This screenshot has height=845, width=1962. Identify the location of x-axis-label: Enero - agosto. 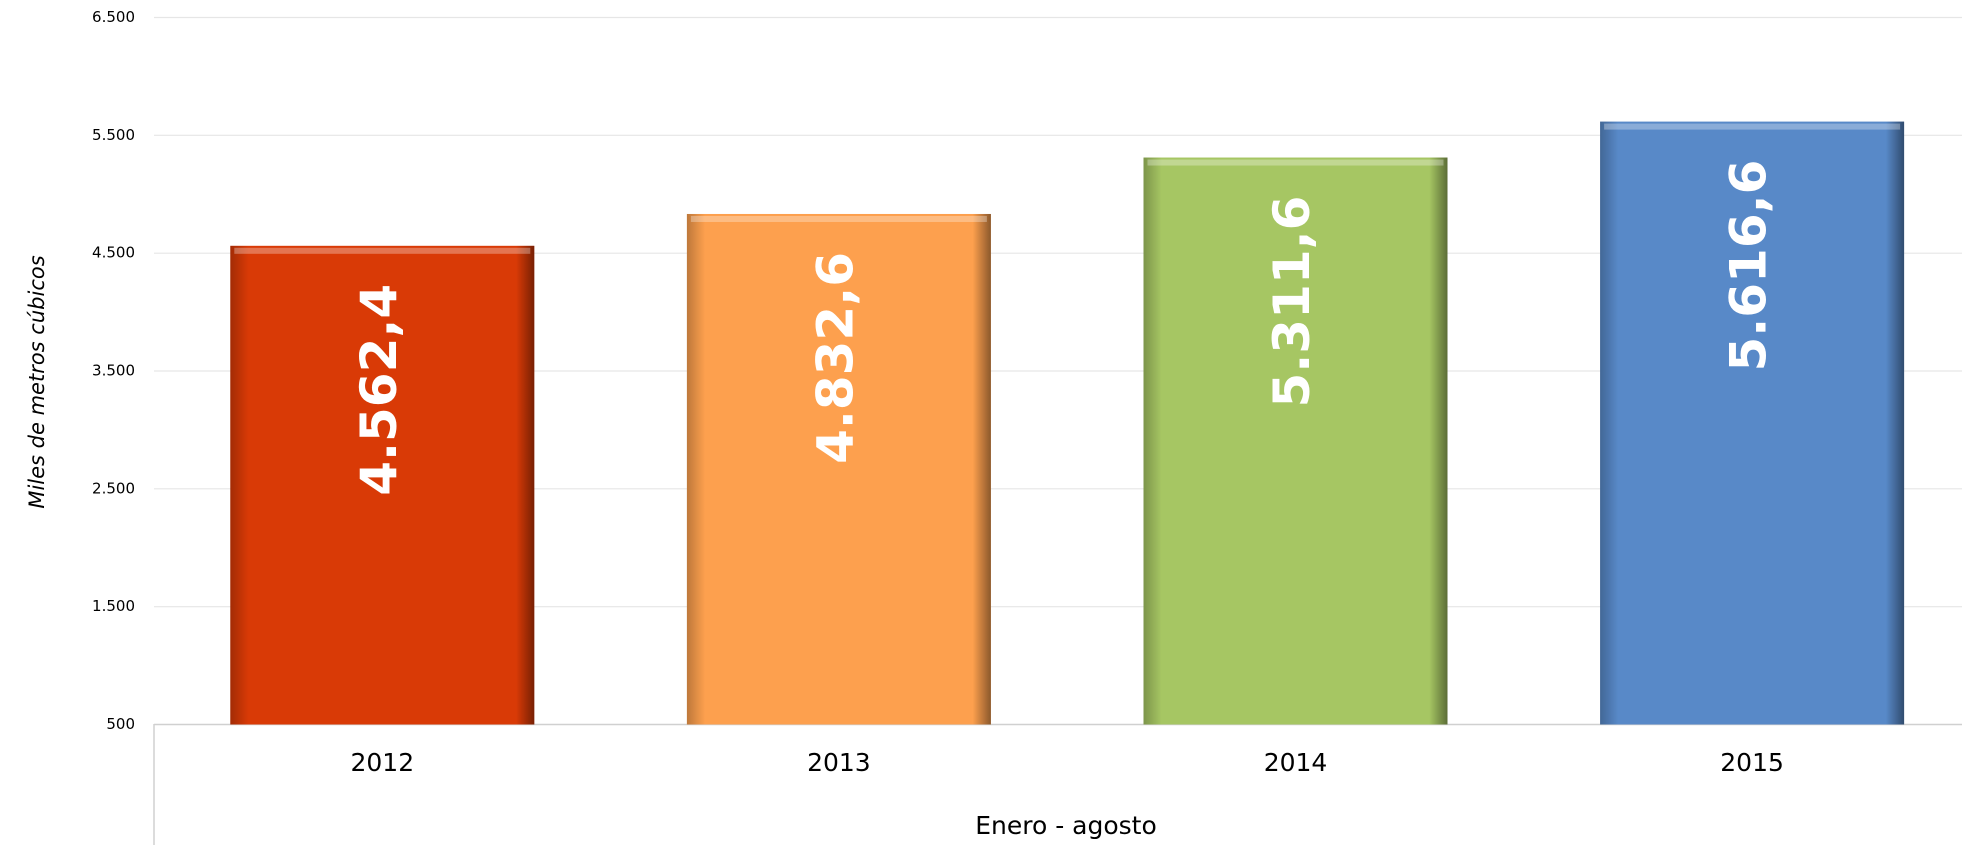
(1066, 825).